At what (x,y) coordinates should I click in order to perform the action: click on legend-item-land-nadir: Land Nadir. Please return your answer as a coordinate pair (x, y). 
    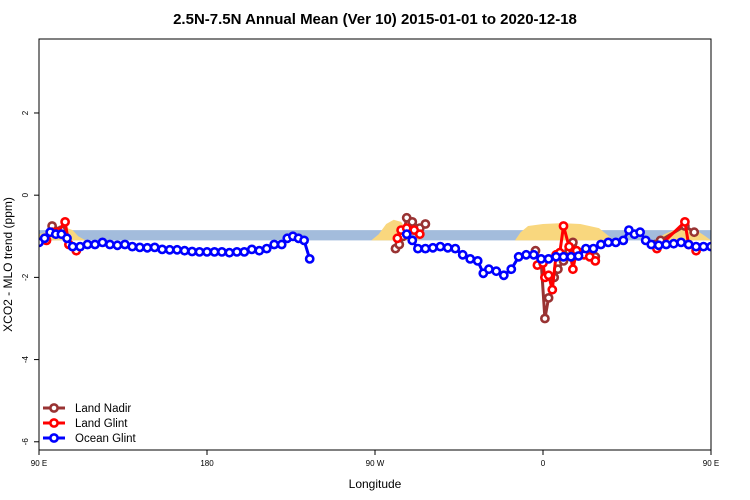
    Looking at the image, I should click on (87, 409).